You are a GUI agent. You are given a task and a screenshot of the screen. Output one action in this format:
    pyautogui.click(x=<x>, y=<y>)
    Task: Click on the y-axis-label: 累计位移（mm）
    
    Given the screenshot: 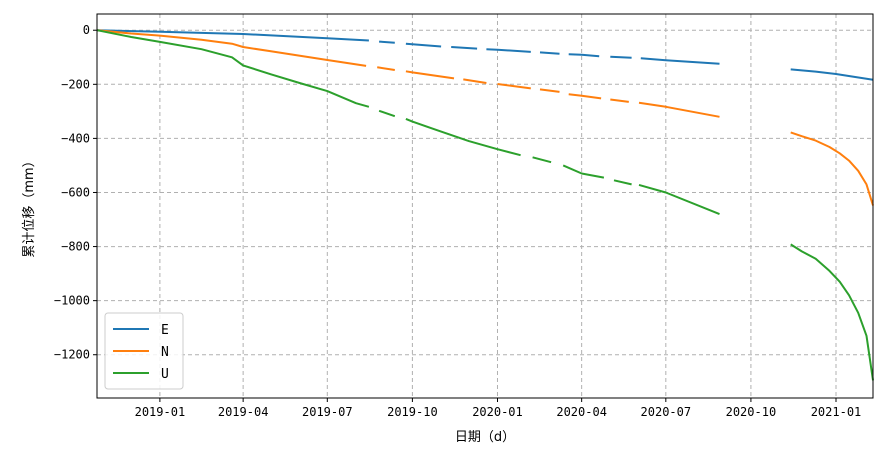 What is the action you would take?
    pyautogui.click(x=29, y=205)
    